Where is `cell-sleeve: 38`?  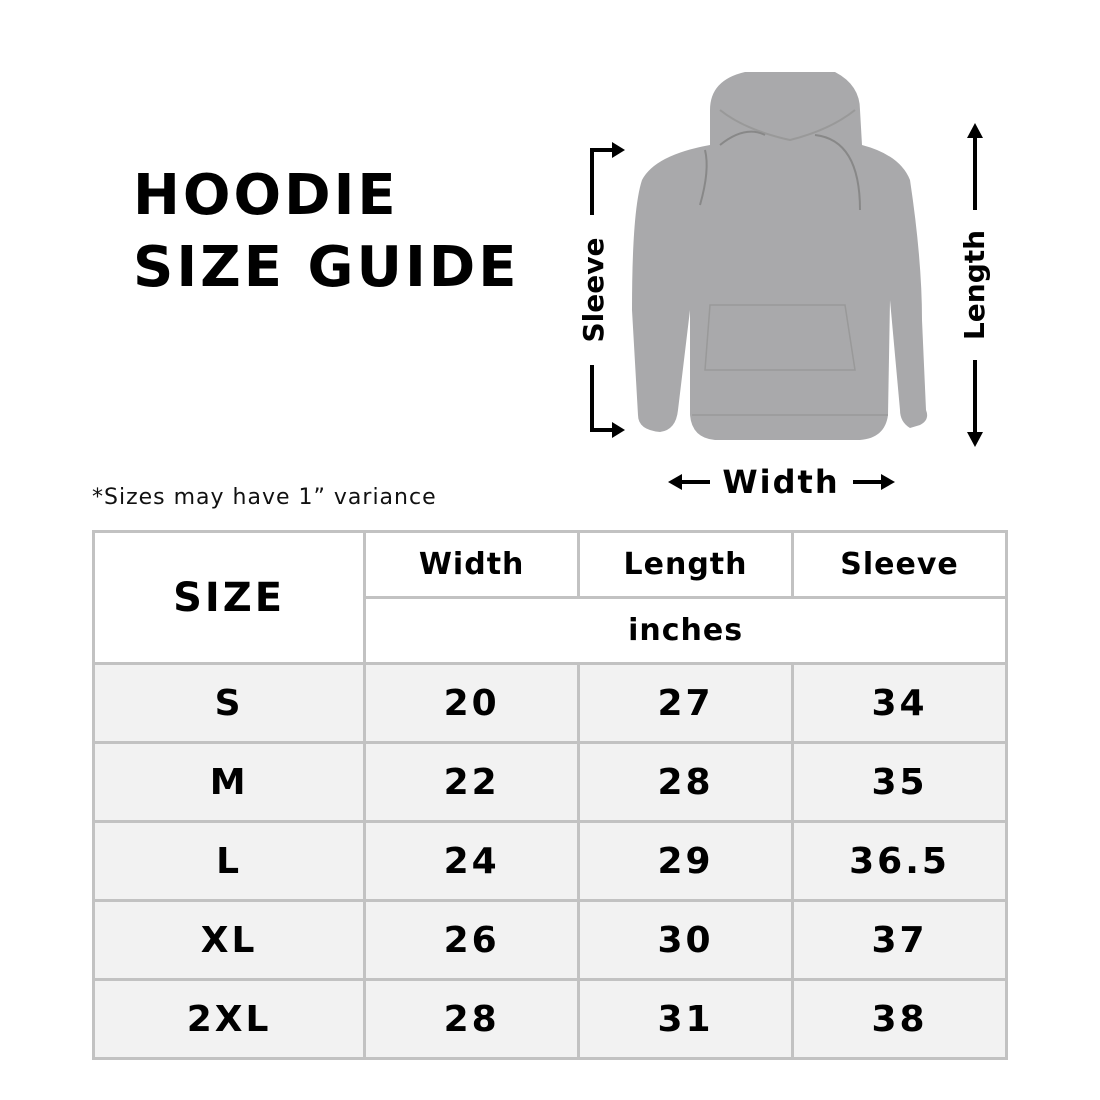
cell-sleeve: 38 is located at coordinates (899, 1019).